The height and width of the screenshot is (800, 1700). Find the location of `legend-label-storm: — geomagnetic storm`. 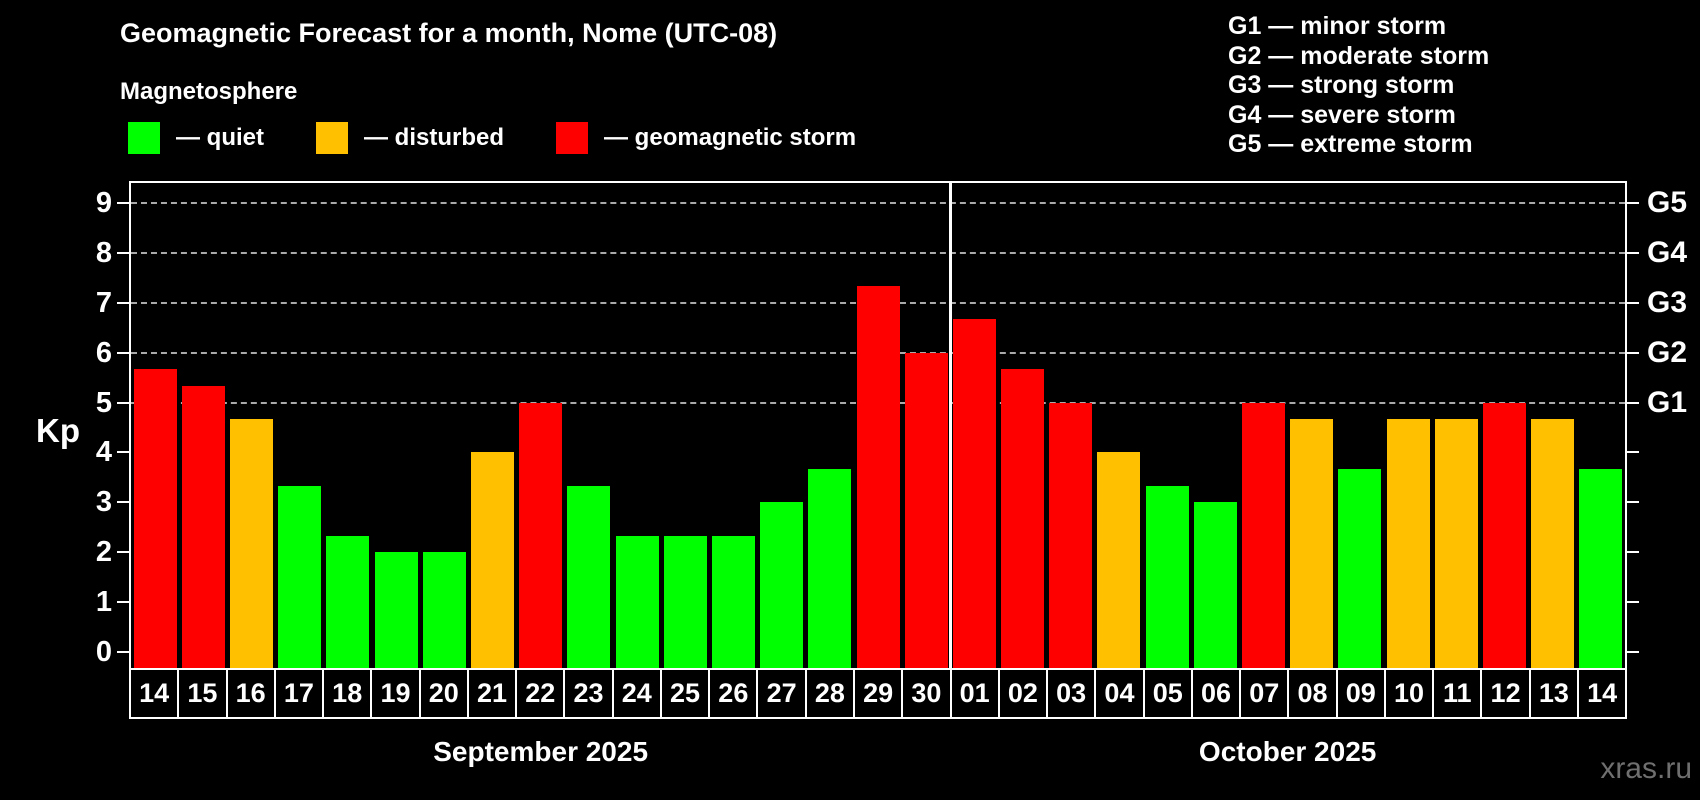

legend-label-storm: — geomagnetic storm is located at coordinates (730, 137).